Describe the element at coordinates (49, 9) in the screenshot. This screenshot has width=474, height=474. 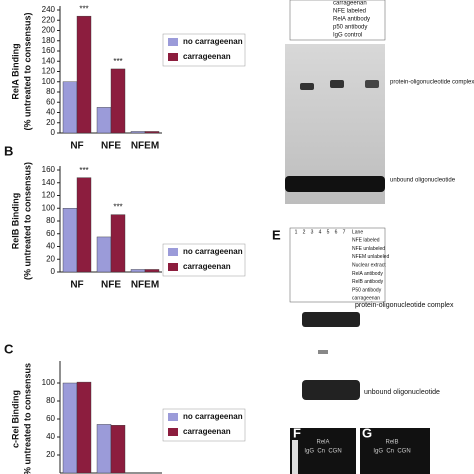
I see `y-tick-label: 240` at that location.